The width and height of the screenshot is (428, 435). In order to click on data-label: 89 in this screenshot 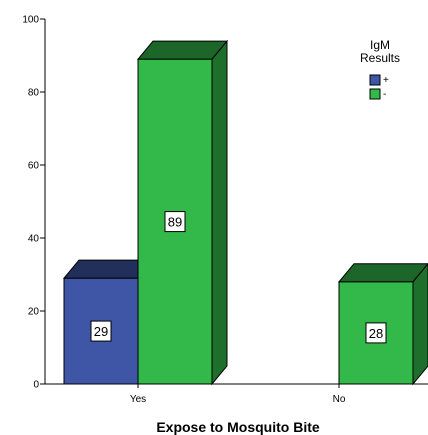, I will do `click(175, 222)`.